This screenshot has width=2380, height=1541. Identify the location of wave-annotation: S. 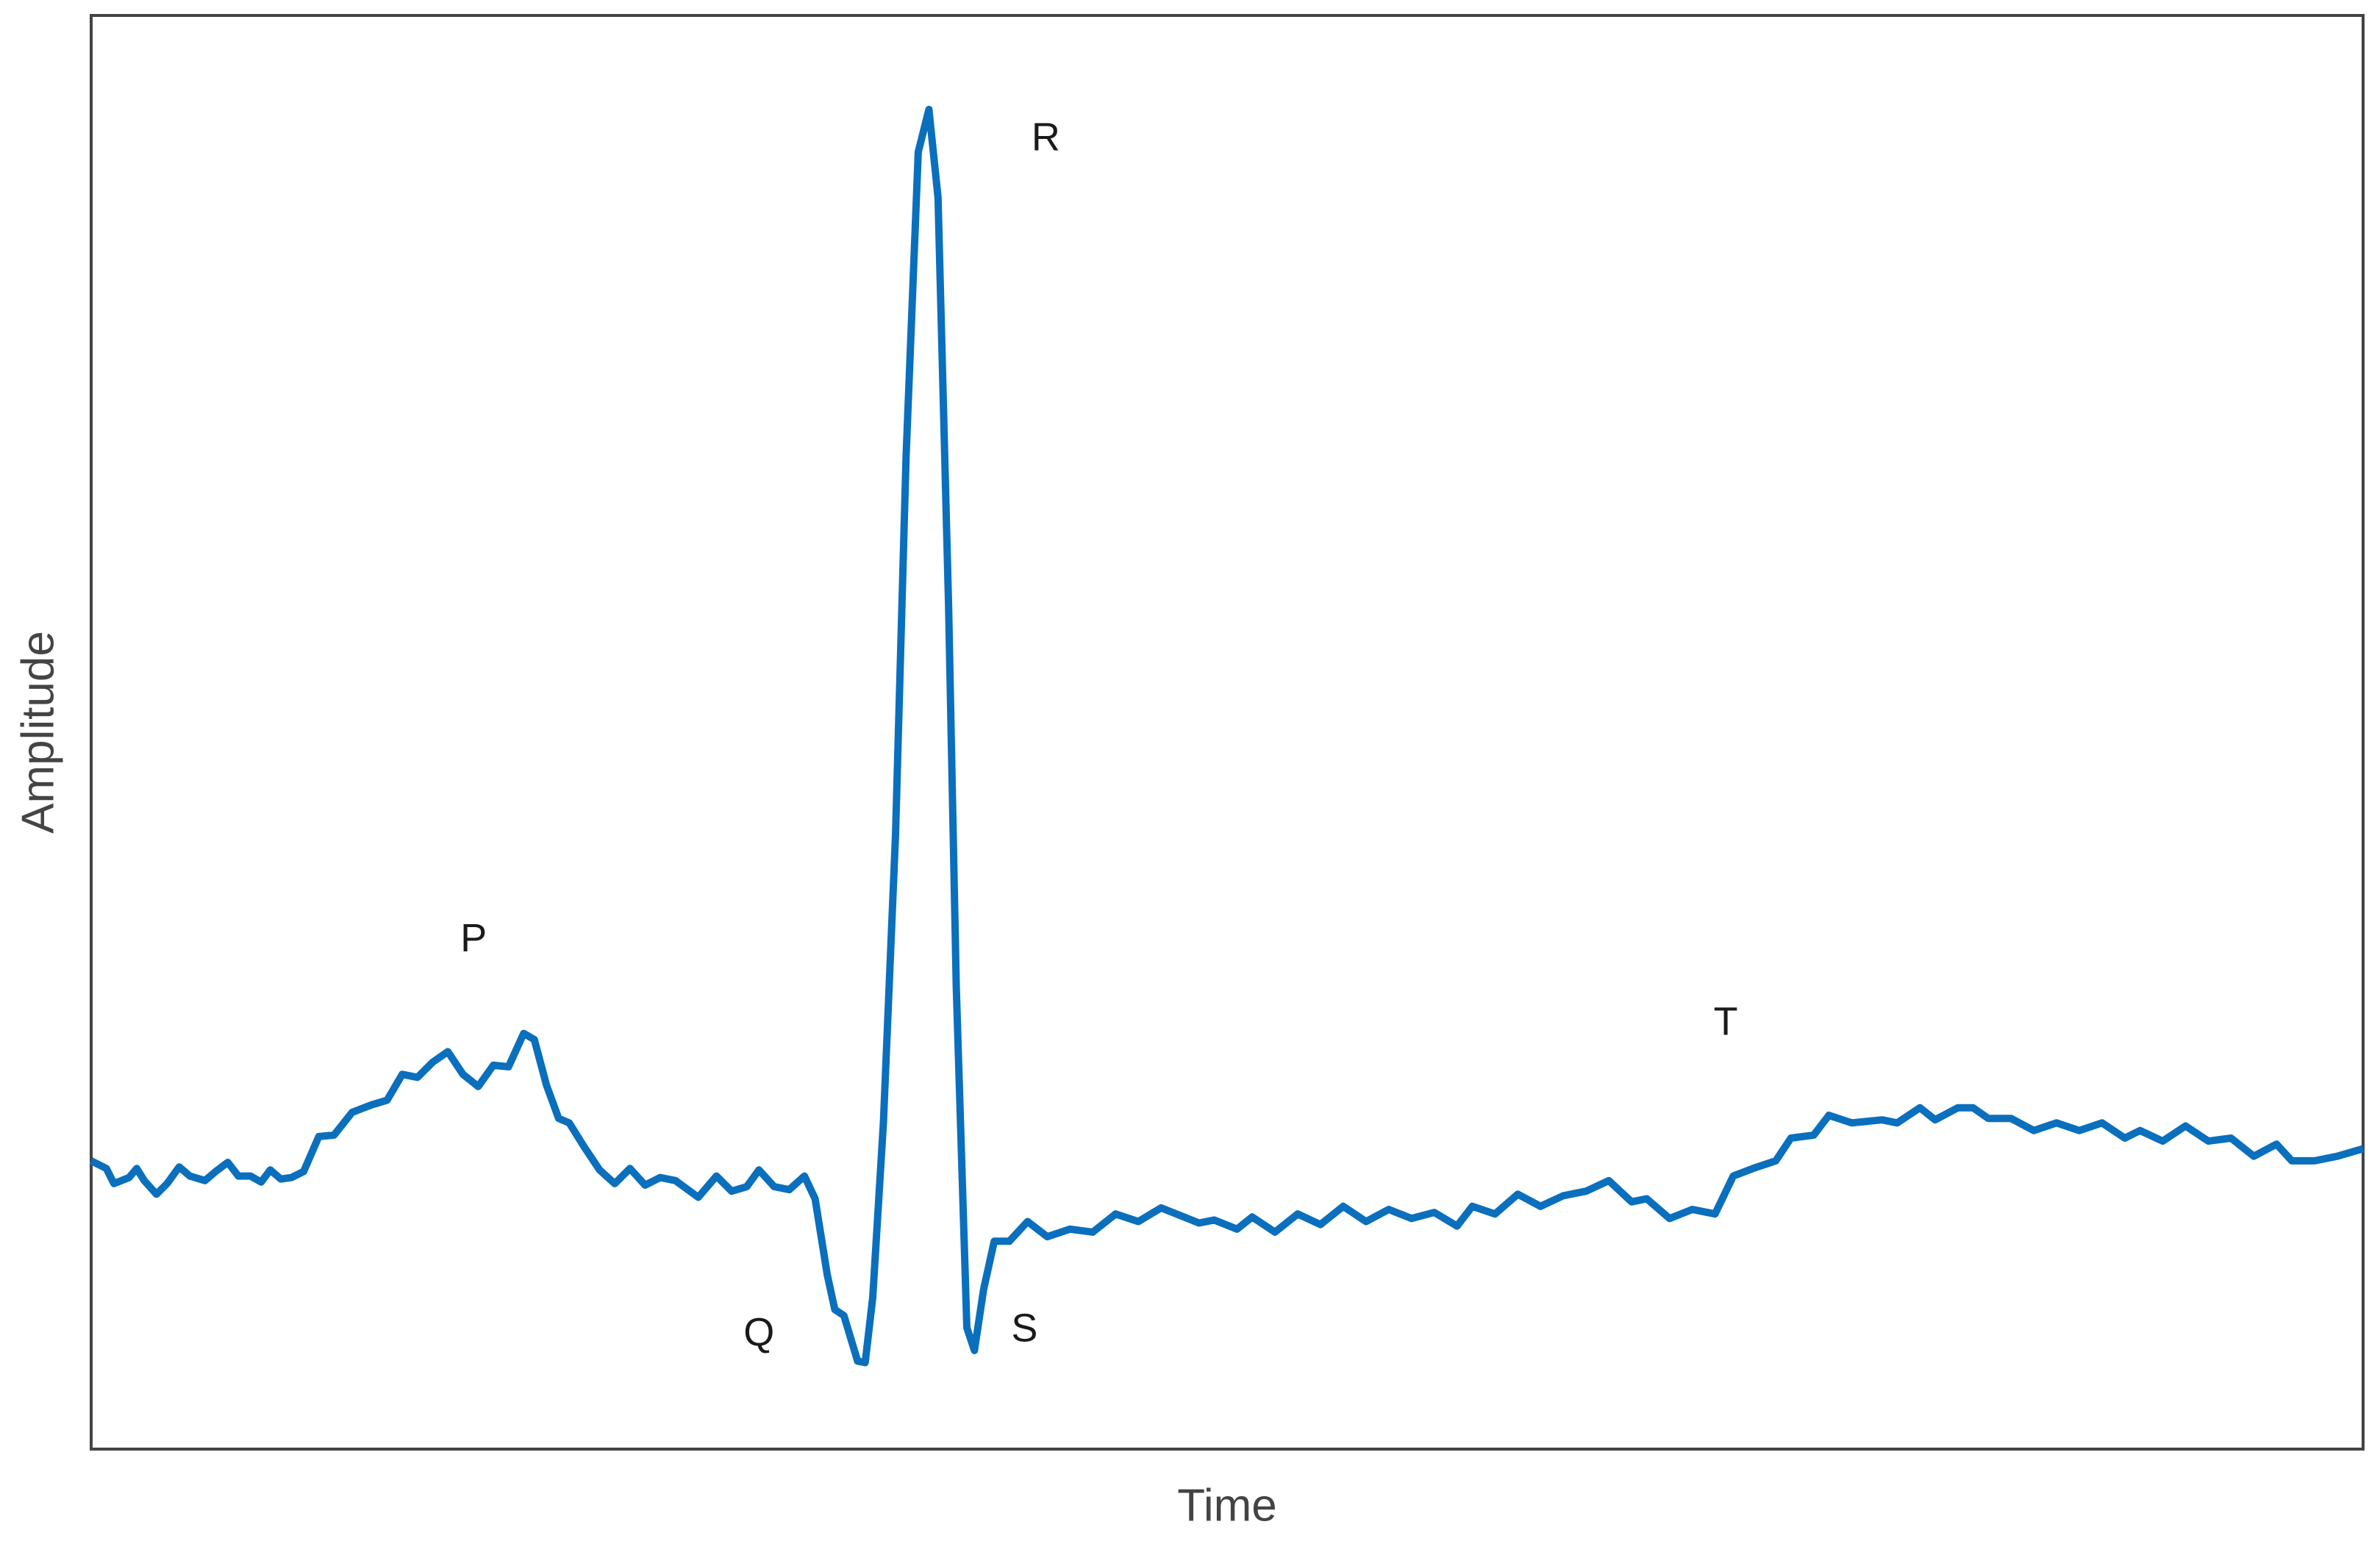
(1024, 1328).